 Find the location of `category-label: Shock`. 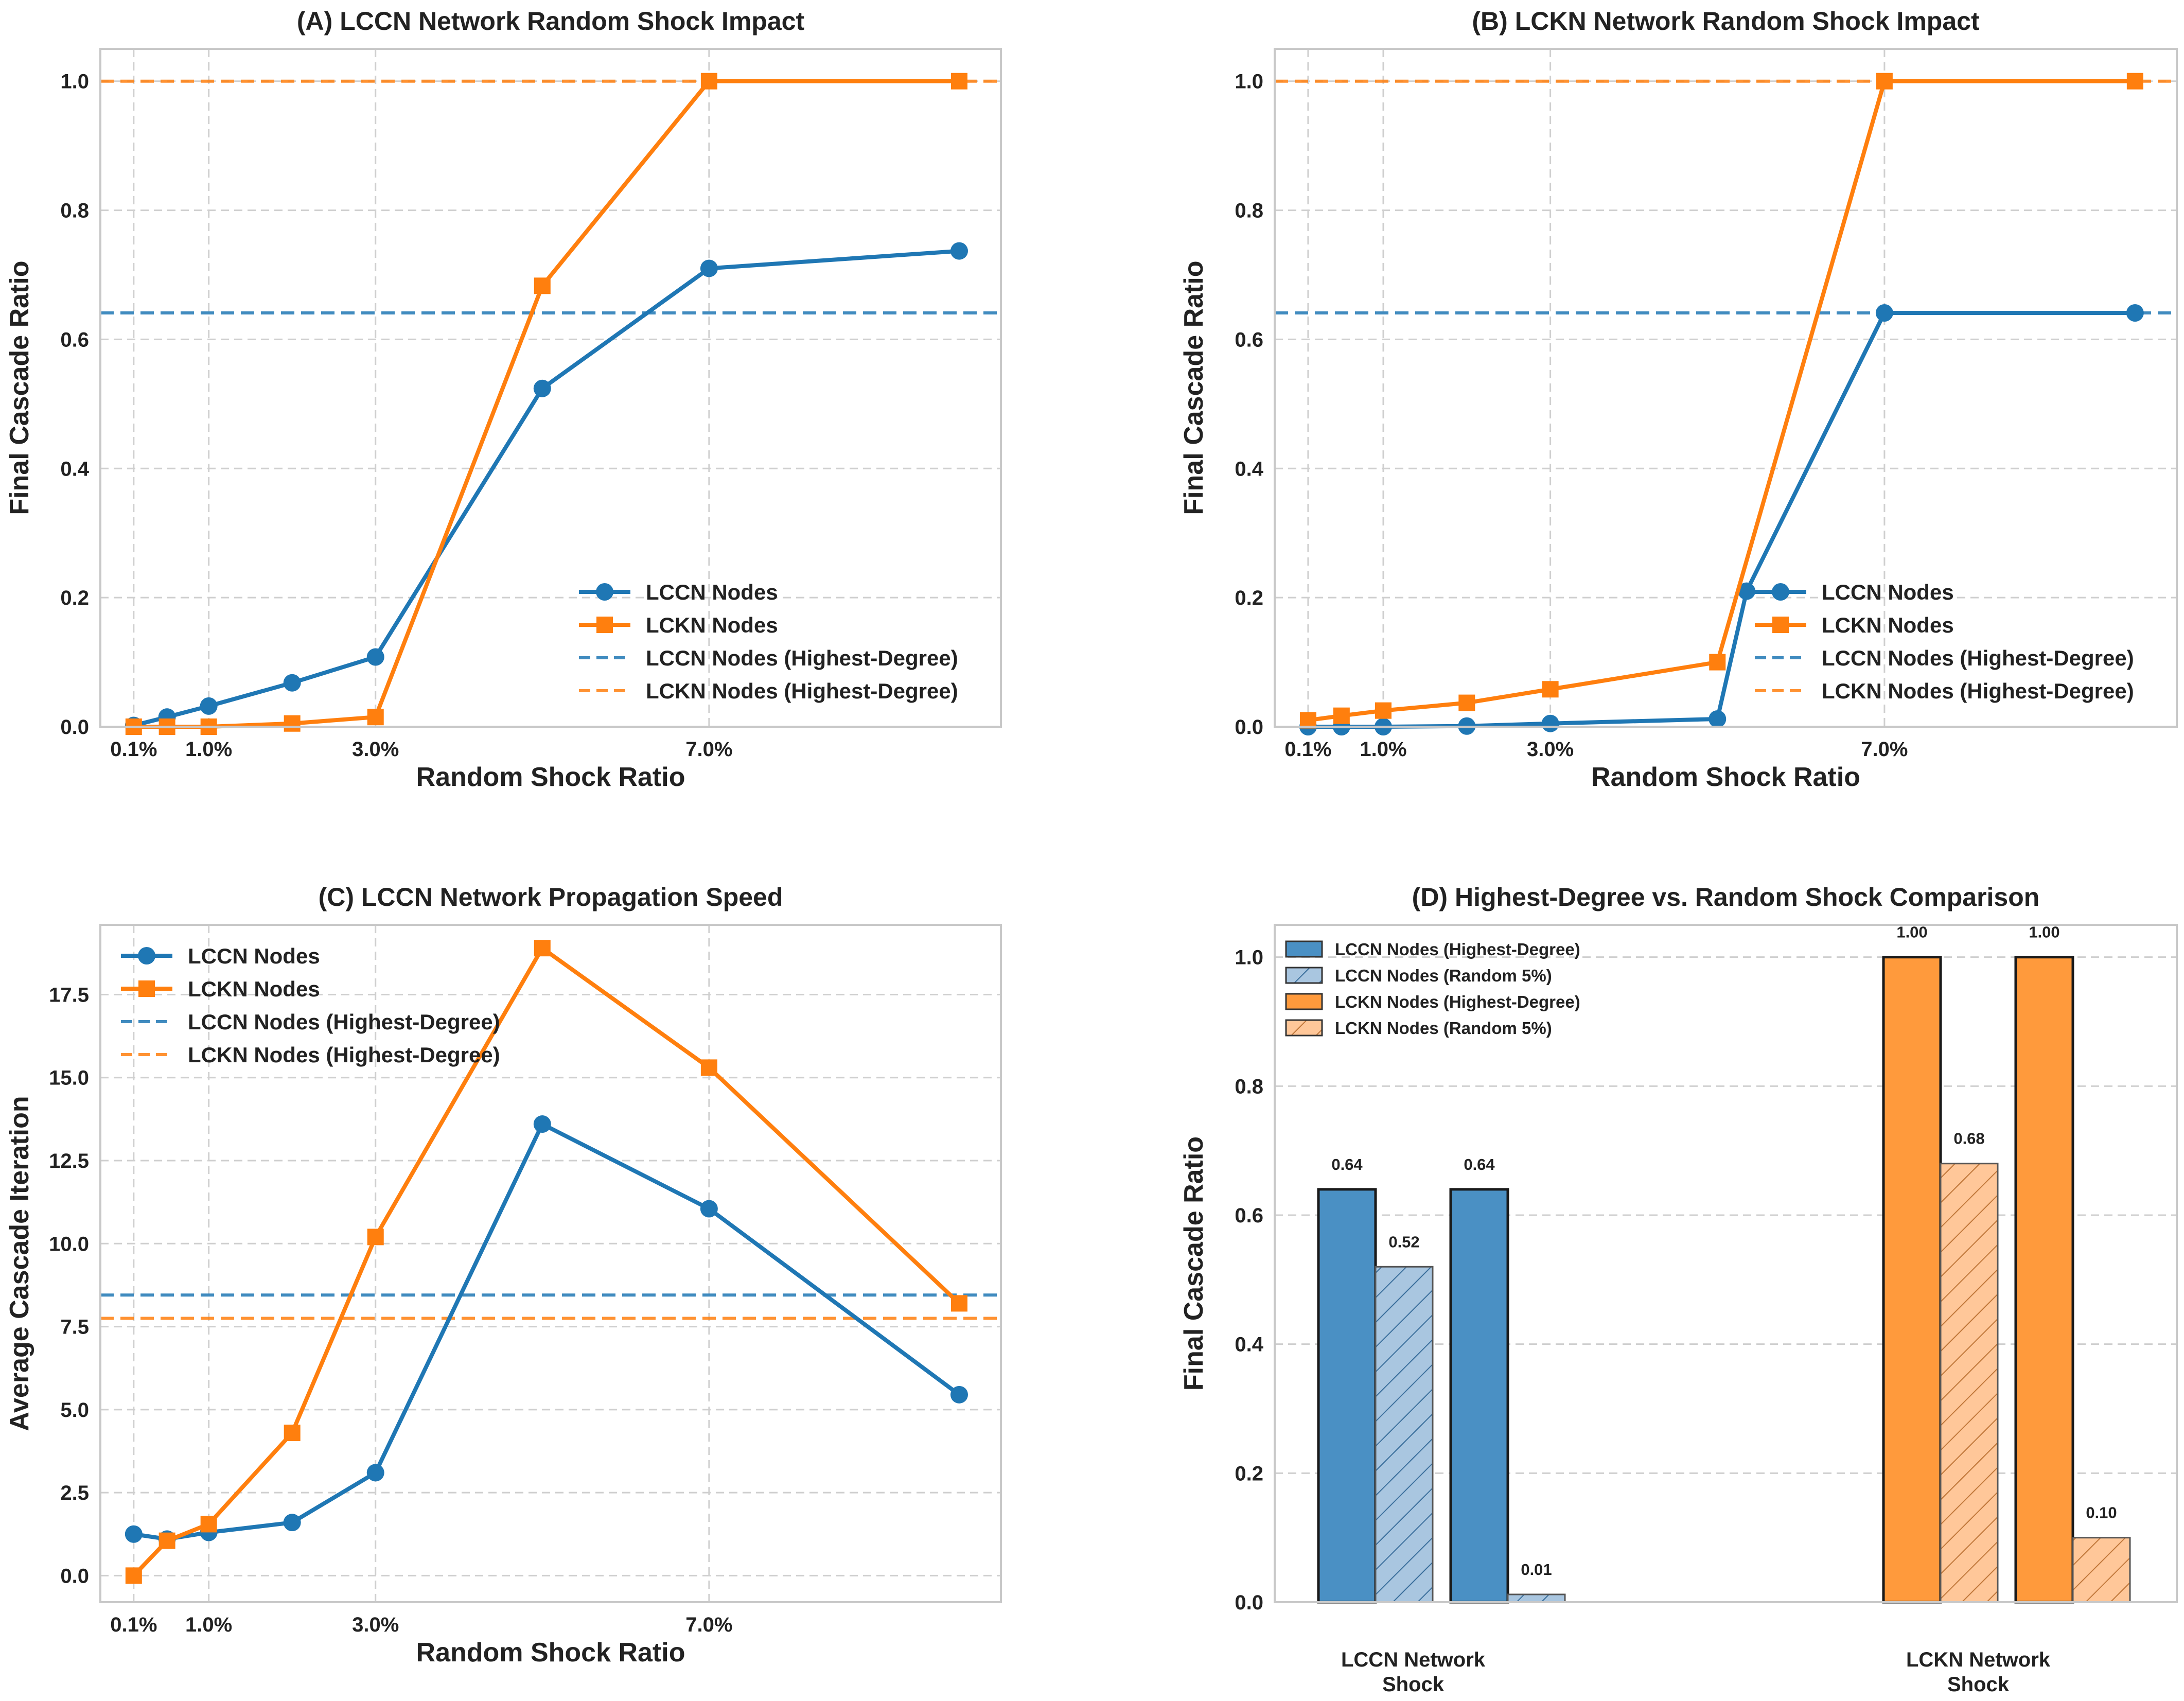

category-label: Shock is located at coordinates (1413, 1685).